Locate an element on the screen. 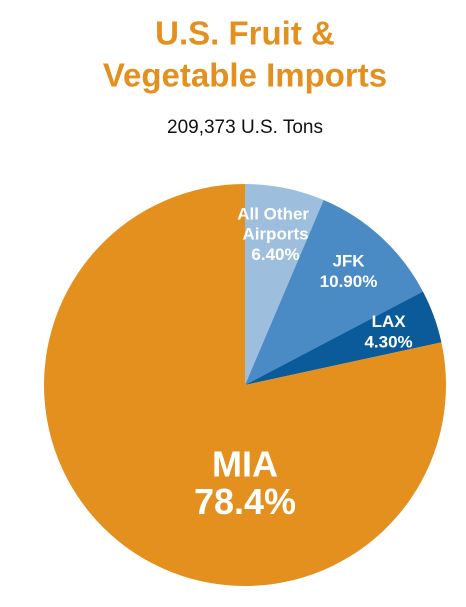 Image resolution: width=466 pixels, height=607 pixels. chart-subtitle: 209,373 U.S. Tons is located at coordinates (245, 127).